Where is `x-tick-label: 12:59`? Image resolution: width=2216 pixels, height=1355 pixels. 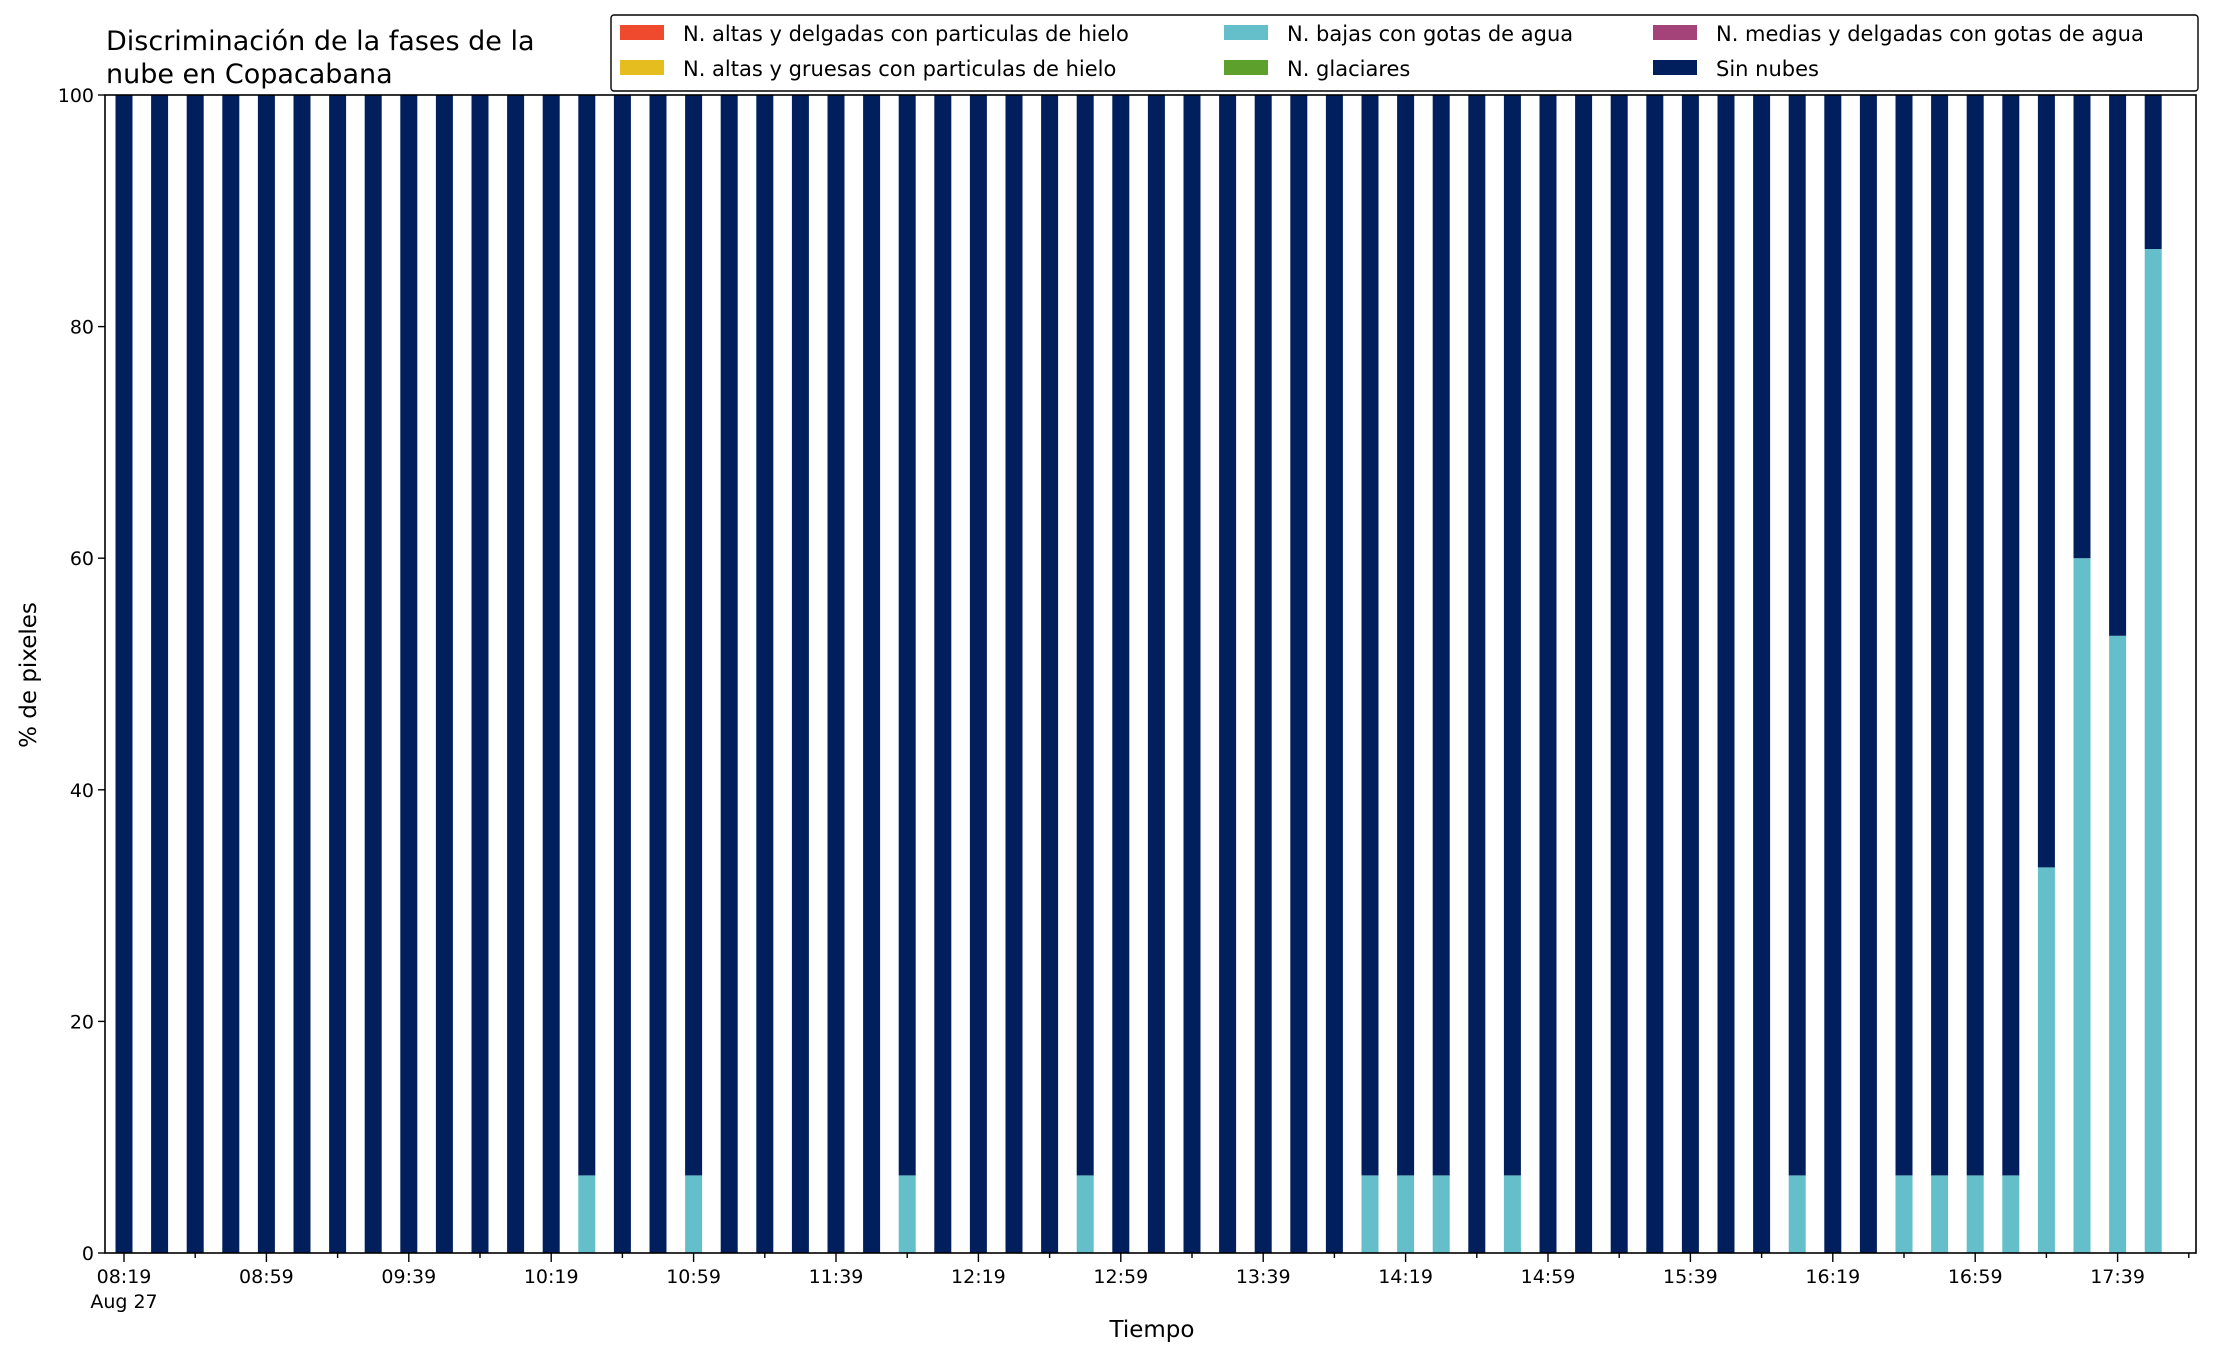
x-tick-label: 12:59 is located at coordinates (1120, 1277).